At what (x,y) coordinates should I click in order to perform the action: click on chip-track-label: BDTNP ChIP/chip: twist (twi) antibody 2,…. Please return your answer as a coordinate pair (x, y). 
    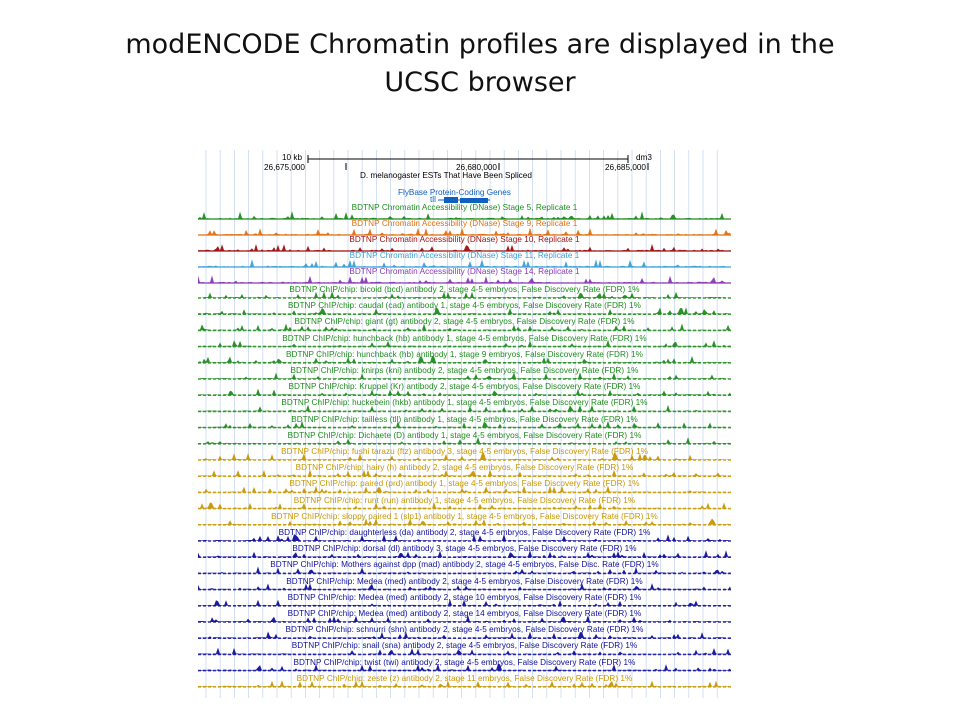
    Looking at the image, I should click on (464, 662).